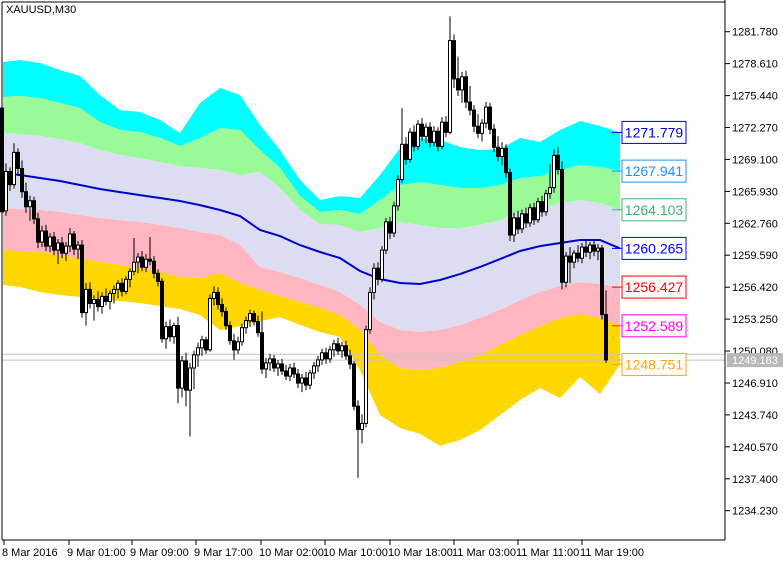  I want to click on time-tick-label: 8 Mar 2016, so click(30, 553).